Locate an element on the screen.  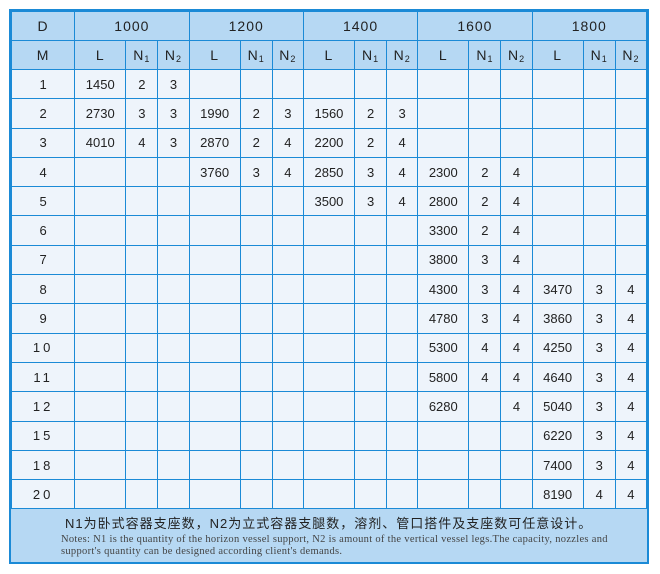
column-header-l: L is located at coordinates (329, 55).